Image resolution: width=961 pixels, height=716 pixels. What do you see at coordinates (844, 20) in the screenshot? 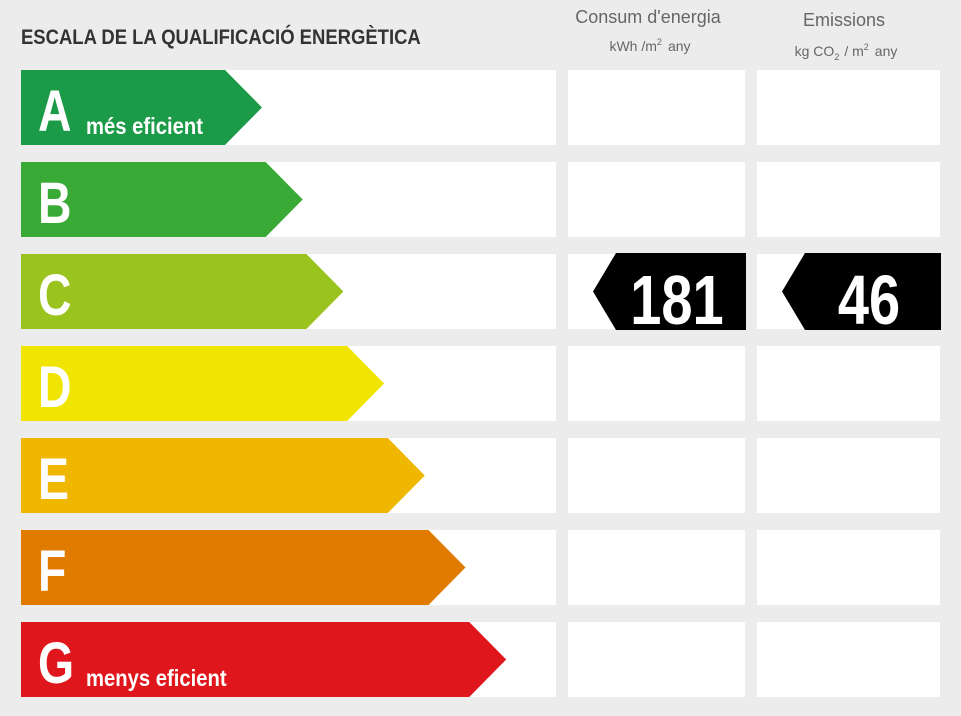
I see `emissions-title: Emissions` at bounding box center [844, 20].